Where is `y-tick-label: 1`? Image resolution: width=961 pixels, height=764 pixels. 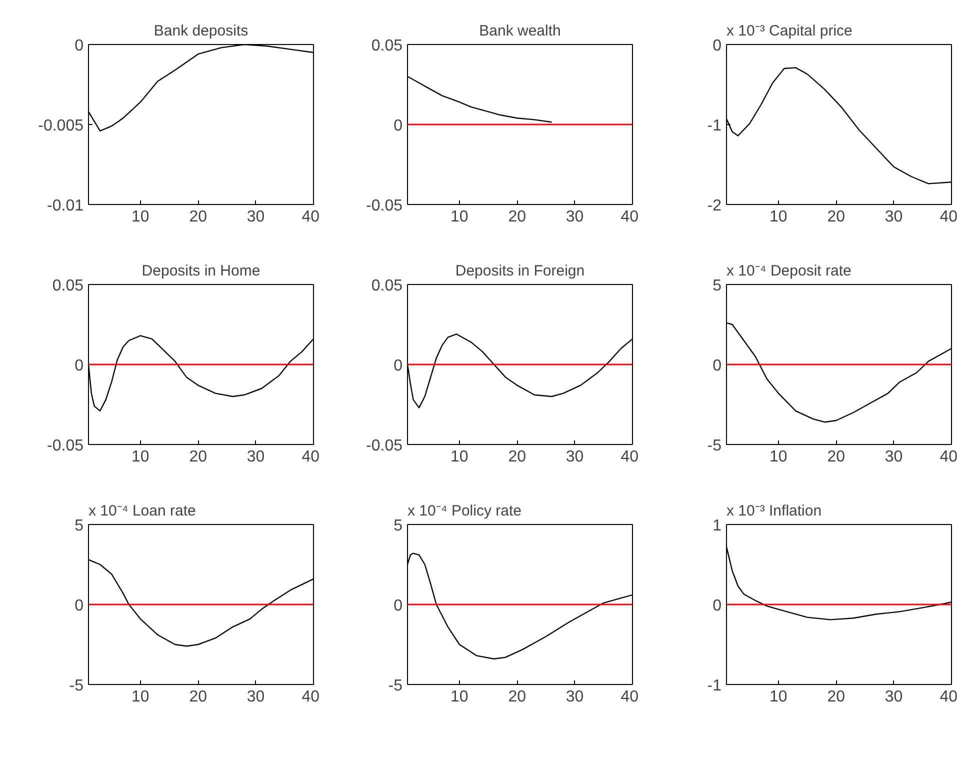
y-tick-label: 1 is located at coordinates (717, 526).